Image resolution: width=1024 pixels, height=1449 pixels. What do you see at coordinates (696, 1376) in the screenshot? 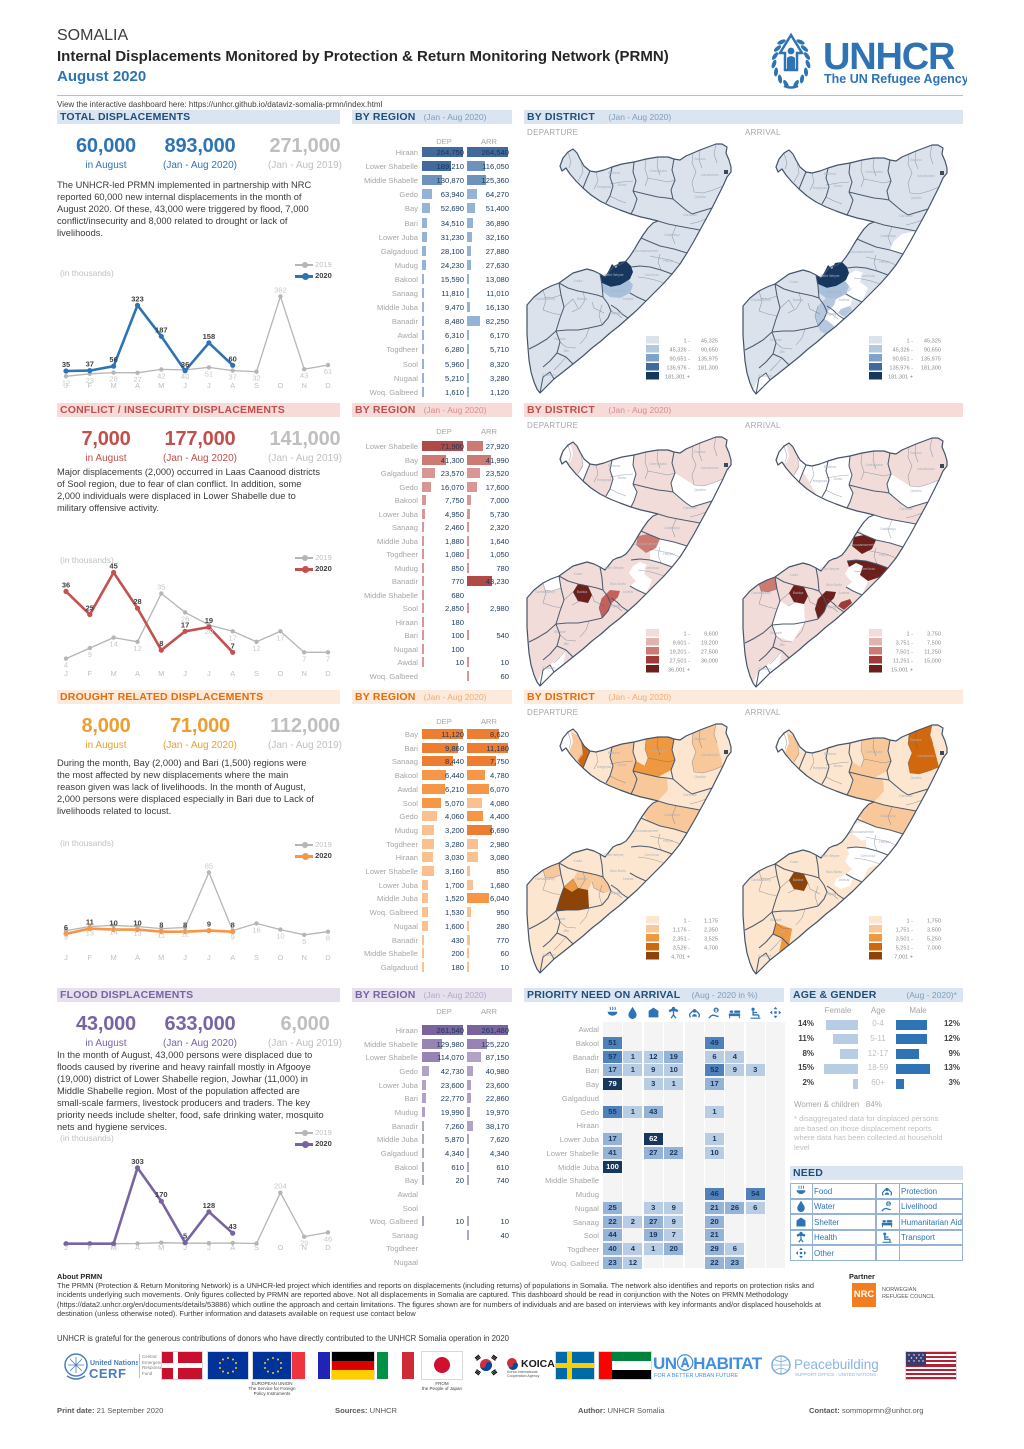
I see `svg-text: FOR A BETTER URBAN FUTURE` at bounding box center [696, 1376].